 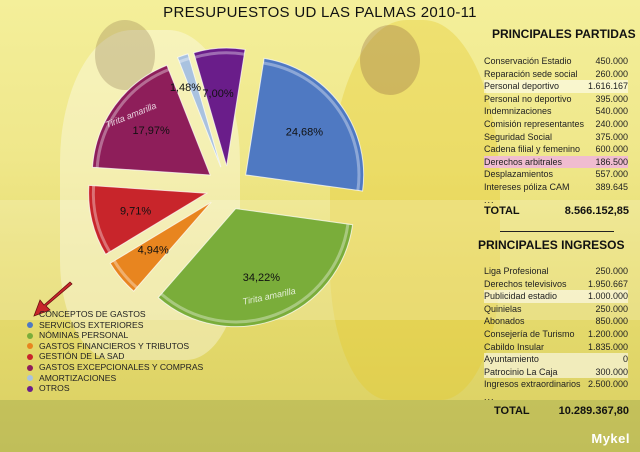 I want to click on partidas-row-value: 240.000, so click(x=611, y=123).